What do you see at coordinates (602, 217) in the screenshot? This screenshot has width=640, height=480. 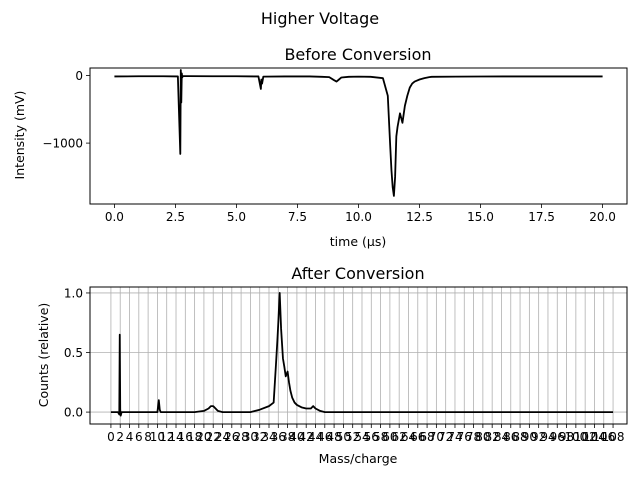 I see `x-tick-label: 20.0` at bounding box center [602, 217].